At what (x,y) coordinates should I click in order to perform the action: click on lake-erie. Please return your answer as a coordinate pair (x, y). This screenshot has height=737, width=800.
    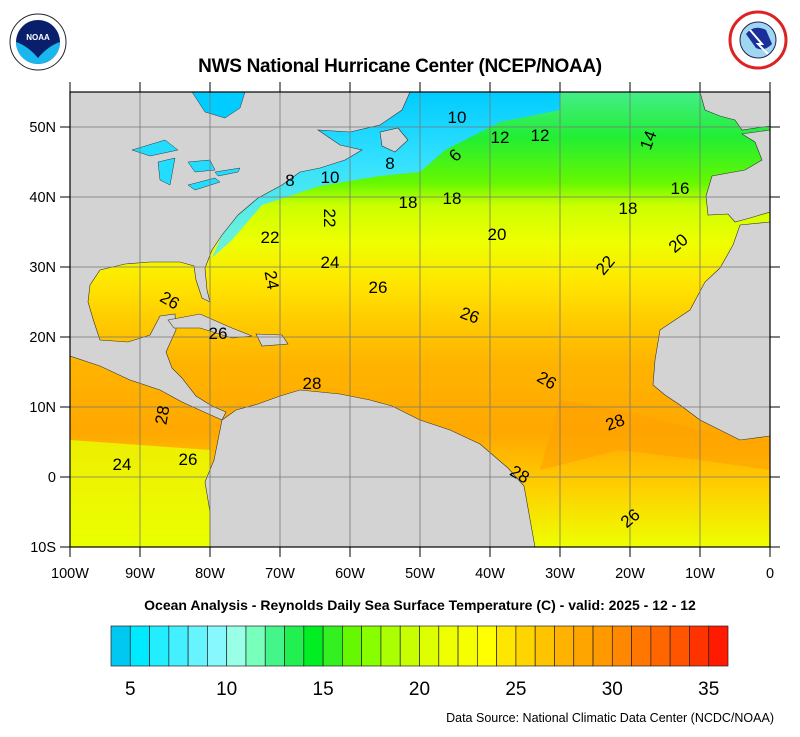
    Looking at the image, I should click on (204, 184).